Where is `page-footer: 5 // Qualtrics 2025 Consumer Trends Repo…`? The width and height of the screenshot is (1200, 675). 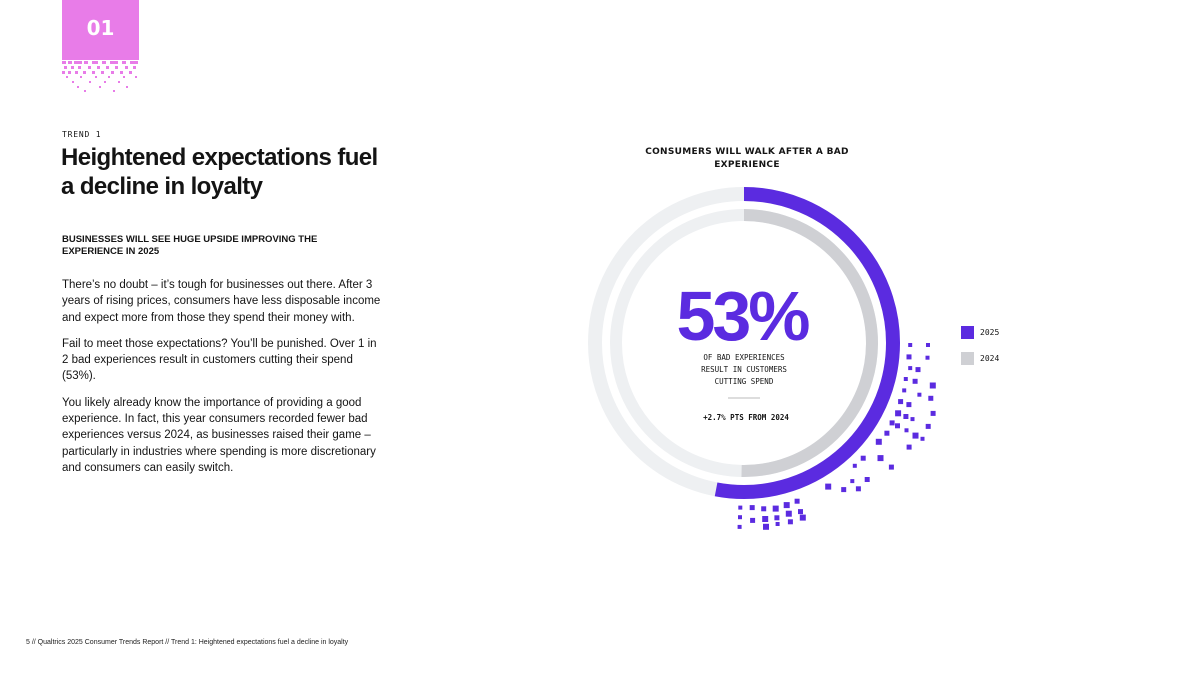 page-footer: 5 // Qualtrics 2025 Consumer Trends Repo… is located at coordinates (187, 642).